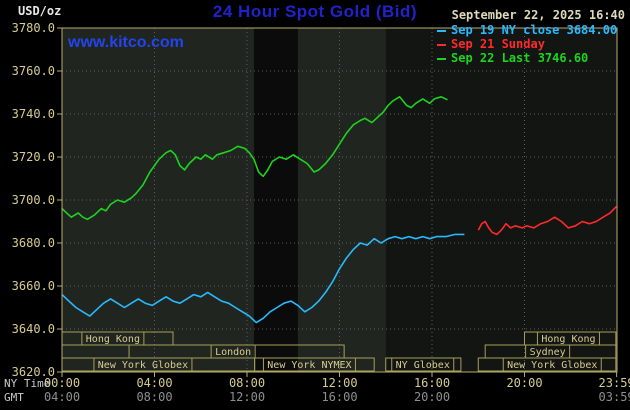 Image resolution: width=630 pixels, height=410 pixels. What do you see at coordinates (33, 28) in the screenshot?
I see `y-tick-label: 3780.0` at bounding box center [33, 28].